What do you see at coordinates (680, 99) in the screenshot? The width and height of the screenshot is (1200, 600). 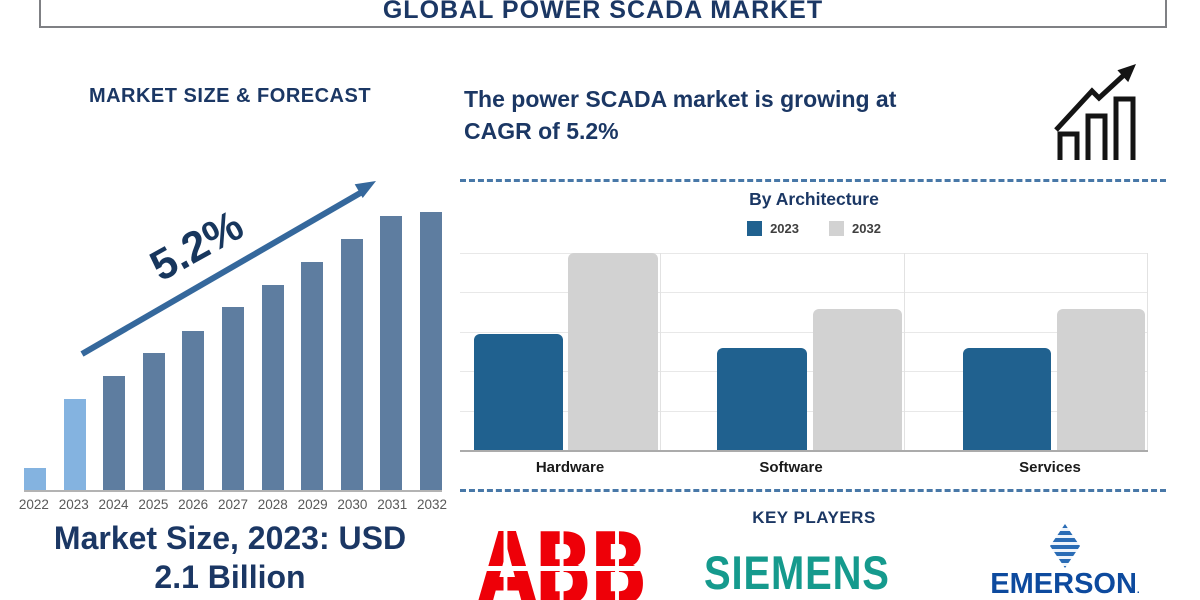 I see `cagr-headline-line1: The power SCADA market is growing at` at bounding box center [680, 99].